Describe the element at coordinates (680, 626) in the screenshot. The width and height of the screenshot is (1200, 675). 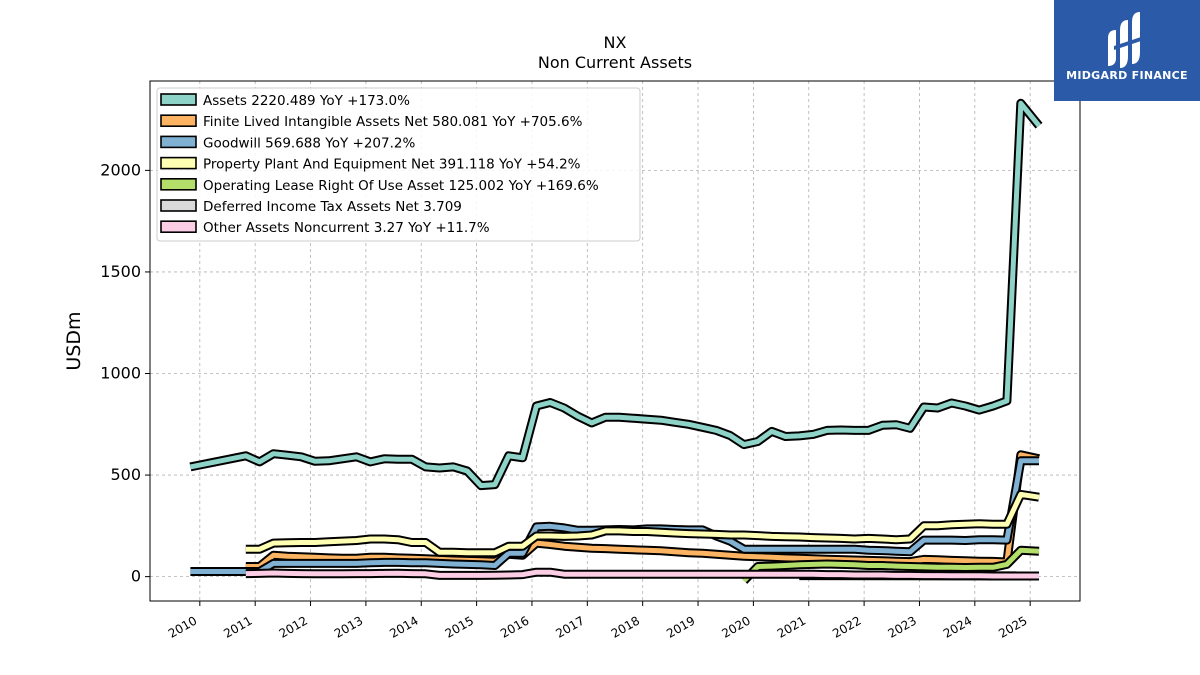
I see `x-tick-label: 2019` at that location.